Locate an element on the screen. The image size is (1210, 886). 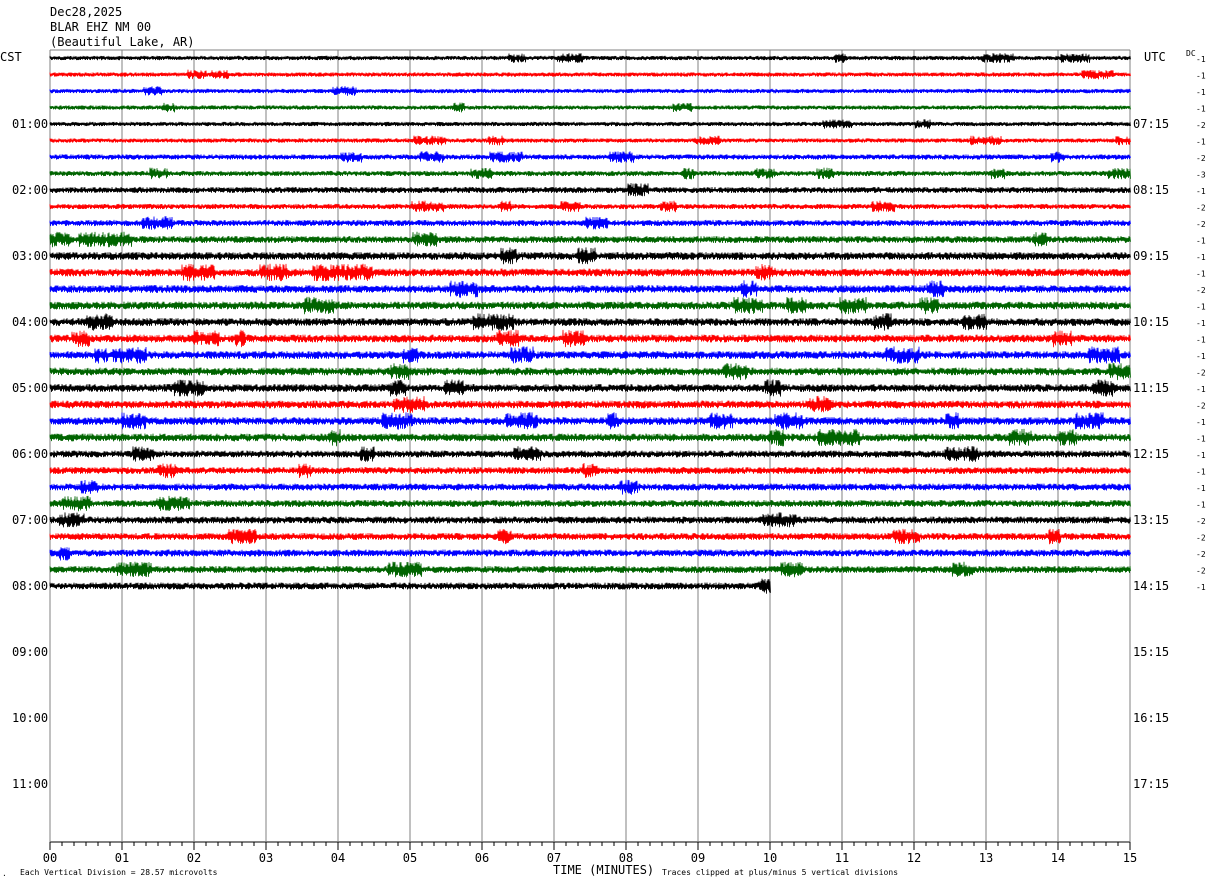
cst-hour-label: 06:00 is located at coordinates (30, 454).